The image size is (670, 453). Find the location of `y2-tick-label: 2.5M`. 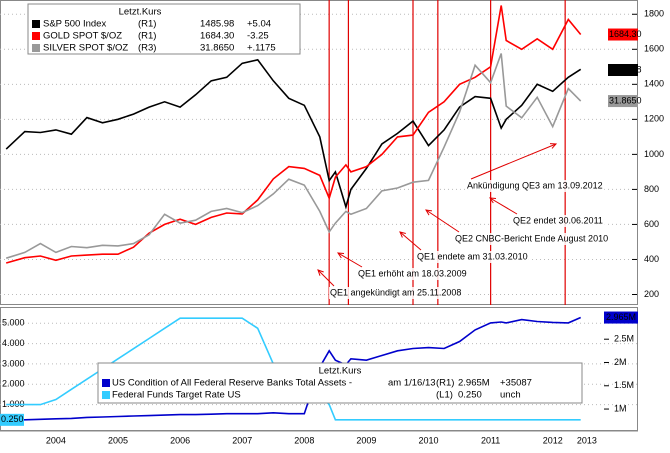

y2-tick-label: 2.5M is located at coordinates (624, 339).